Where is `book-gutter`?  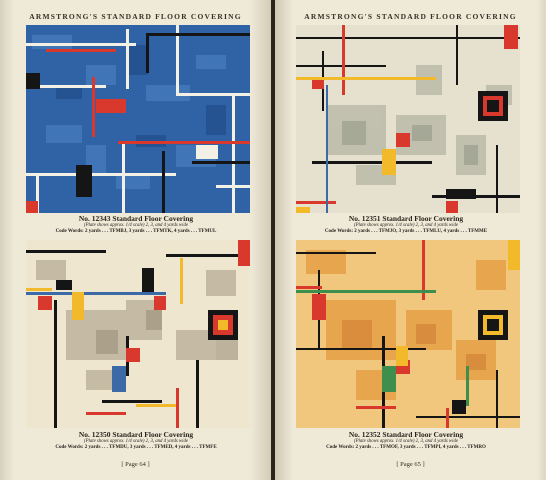 book-gutter is located at coordinates (273, 240).